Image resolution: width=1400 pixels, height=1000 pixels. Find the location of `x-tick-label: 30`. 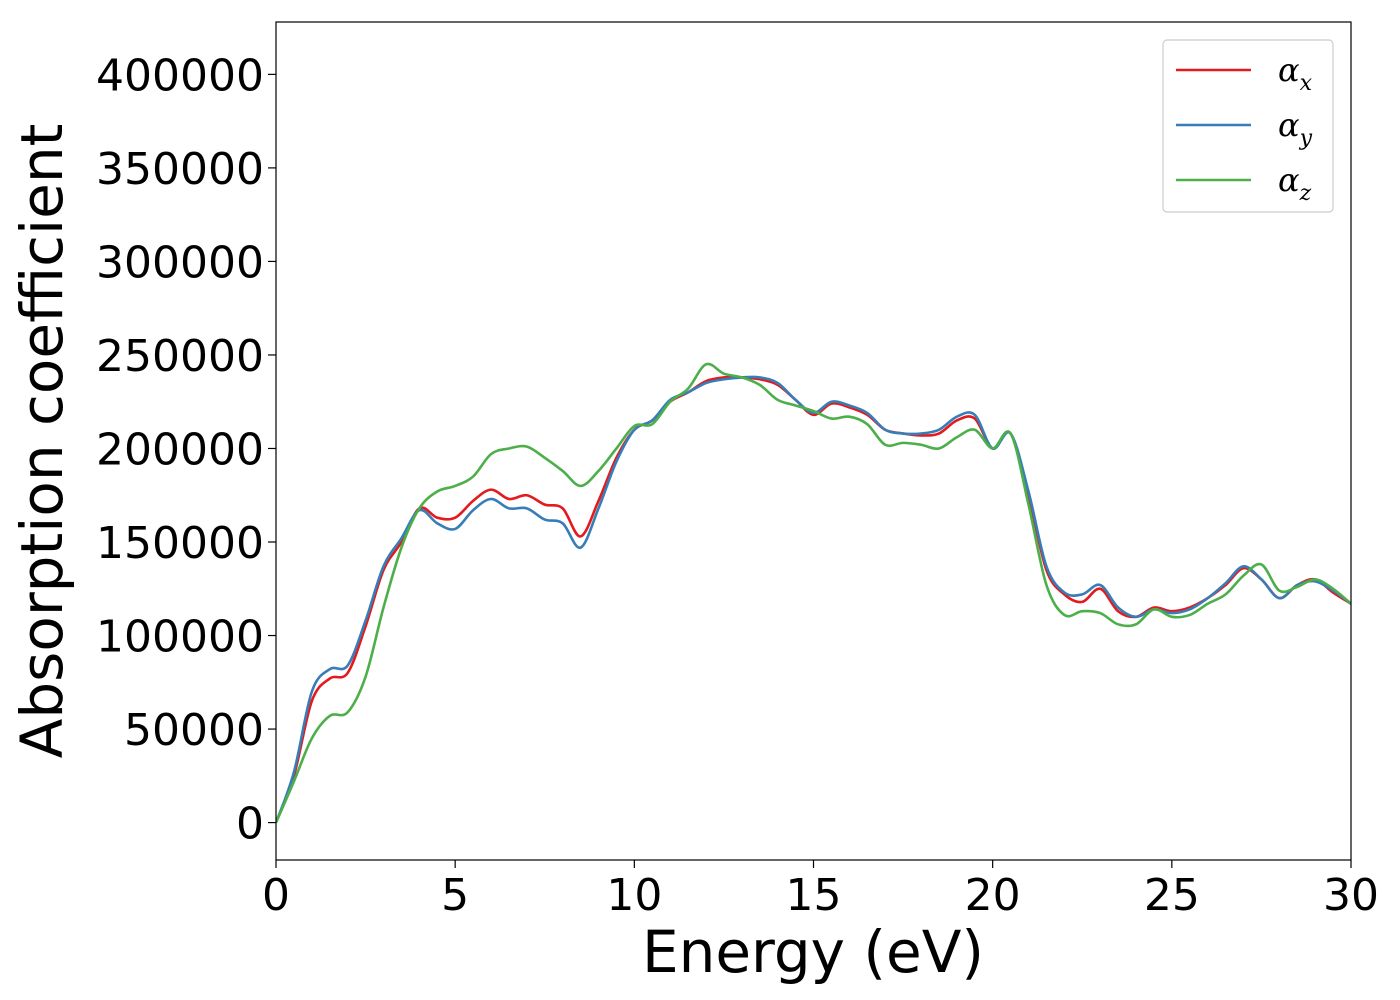

x-tick-label: 30 is located at coordinates (1351, 895).